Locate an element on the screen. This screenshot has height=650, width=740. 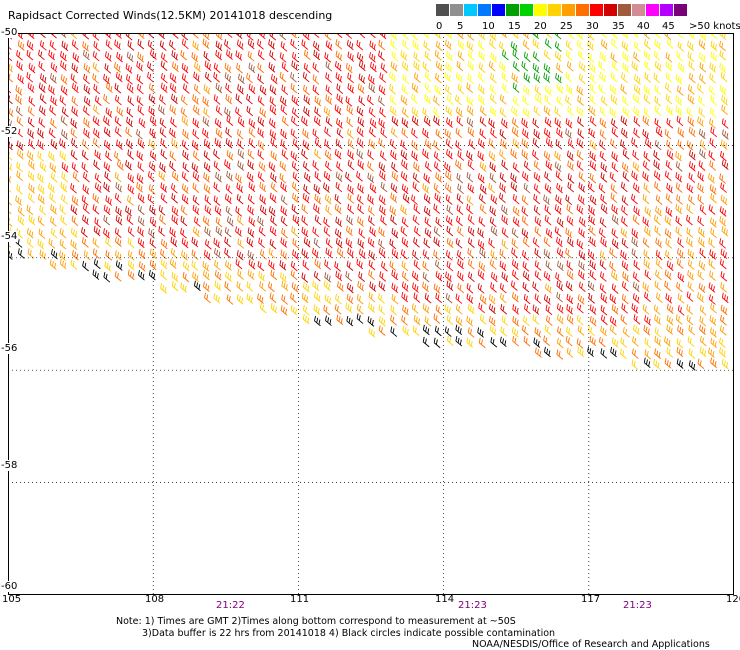
scale-swatch is located at coordinates (512, 10).